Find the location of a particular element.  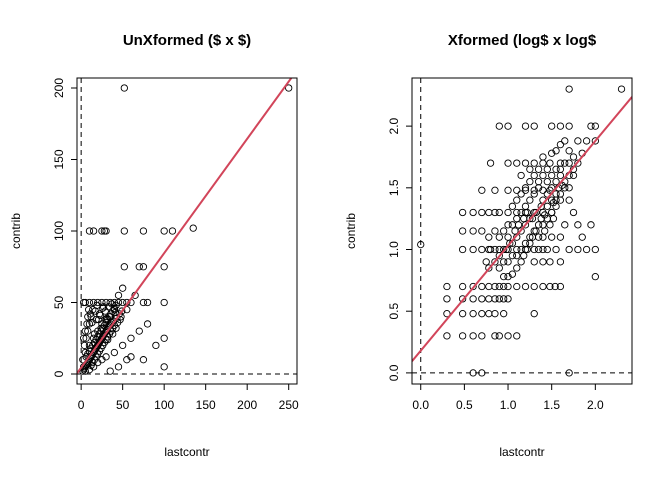

right-x-tick-label: 0.0 is located at coordinates (420, 405).